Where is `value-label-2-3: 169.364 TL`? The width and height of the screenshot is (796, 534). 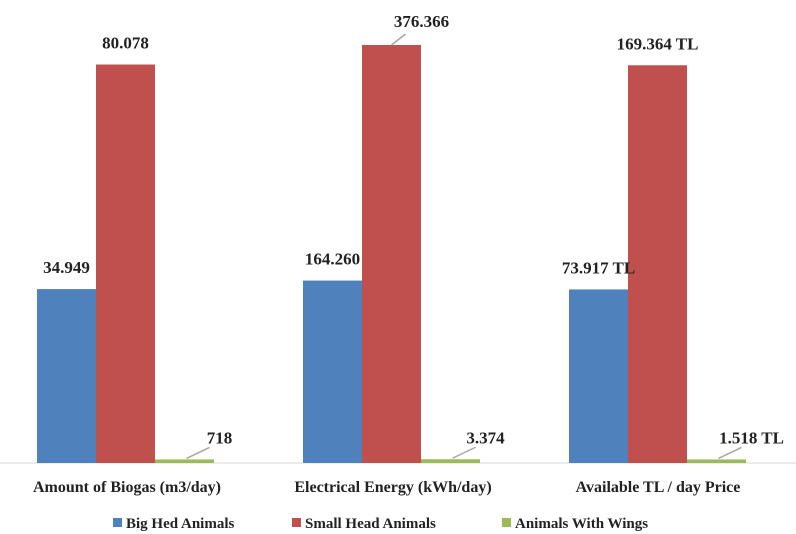 value-label-2-3: 169.364 TL is located at coordinates (658, 43).